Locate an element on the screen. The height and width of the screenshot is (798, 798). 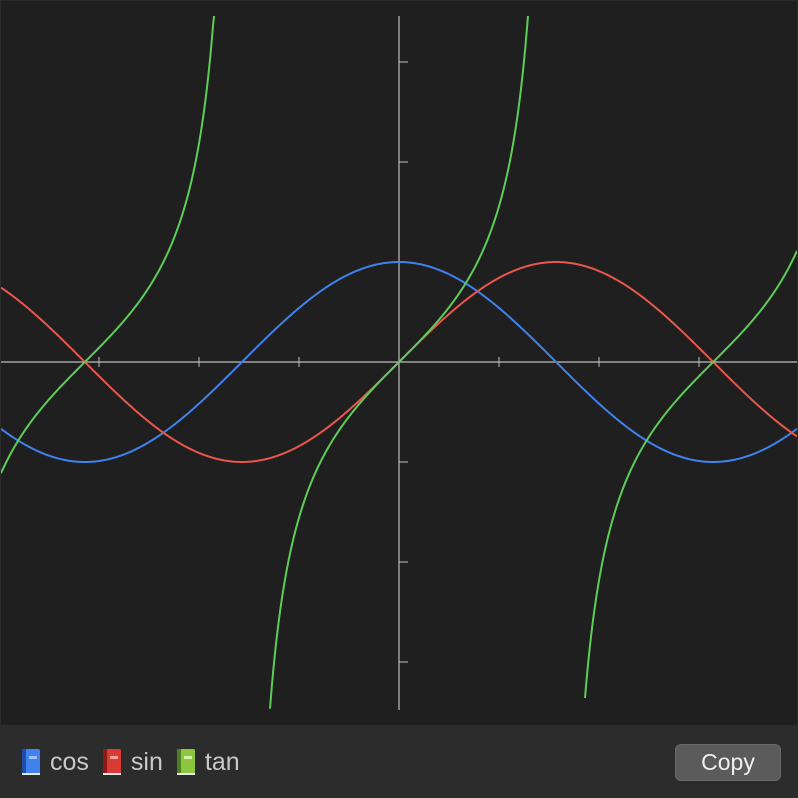
legend-item-tan: tan is located at coordinates (207, 762).